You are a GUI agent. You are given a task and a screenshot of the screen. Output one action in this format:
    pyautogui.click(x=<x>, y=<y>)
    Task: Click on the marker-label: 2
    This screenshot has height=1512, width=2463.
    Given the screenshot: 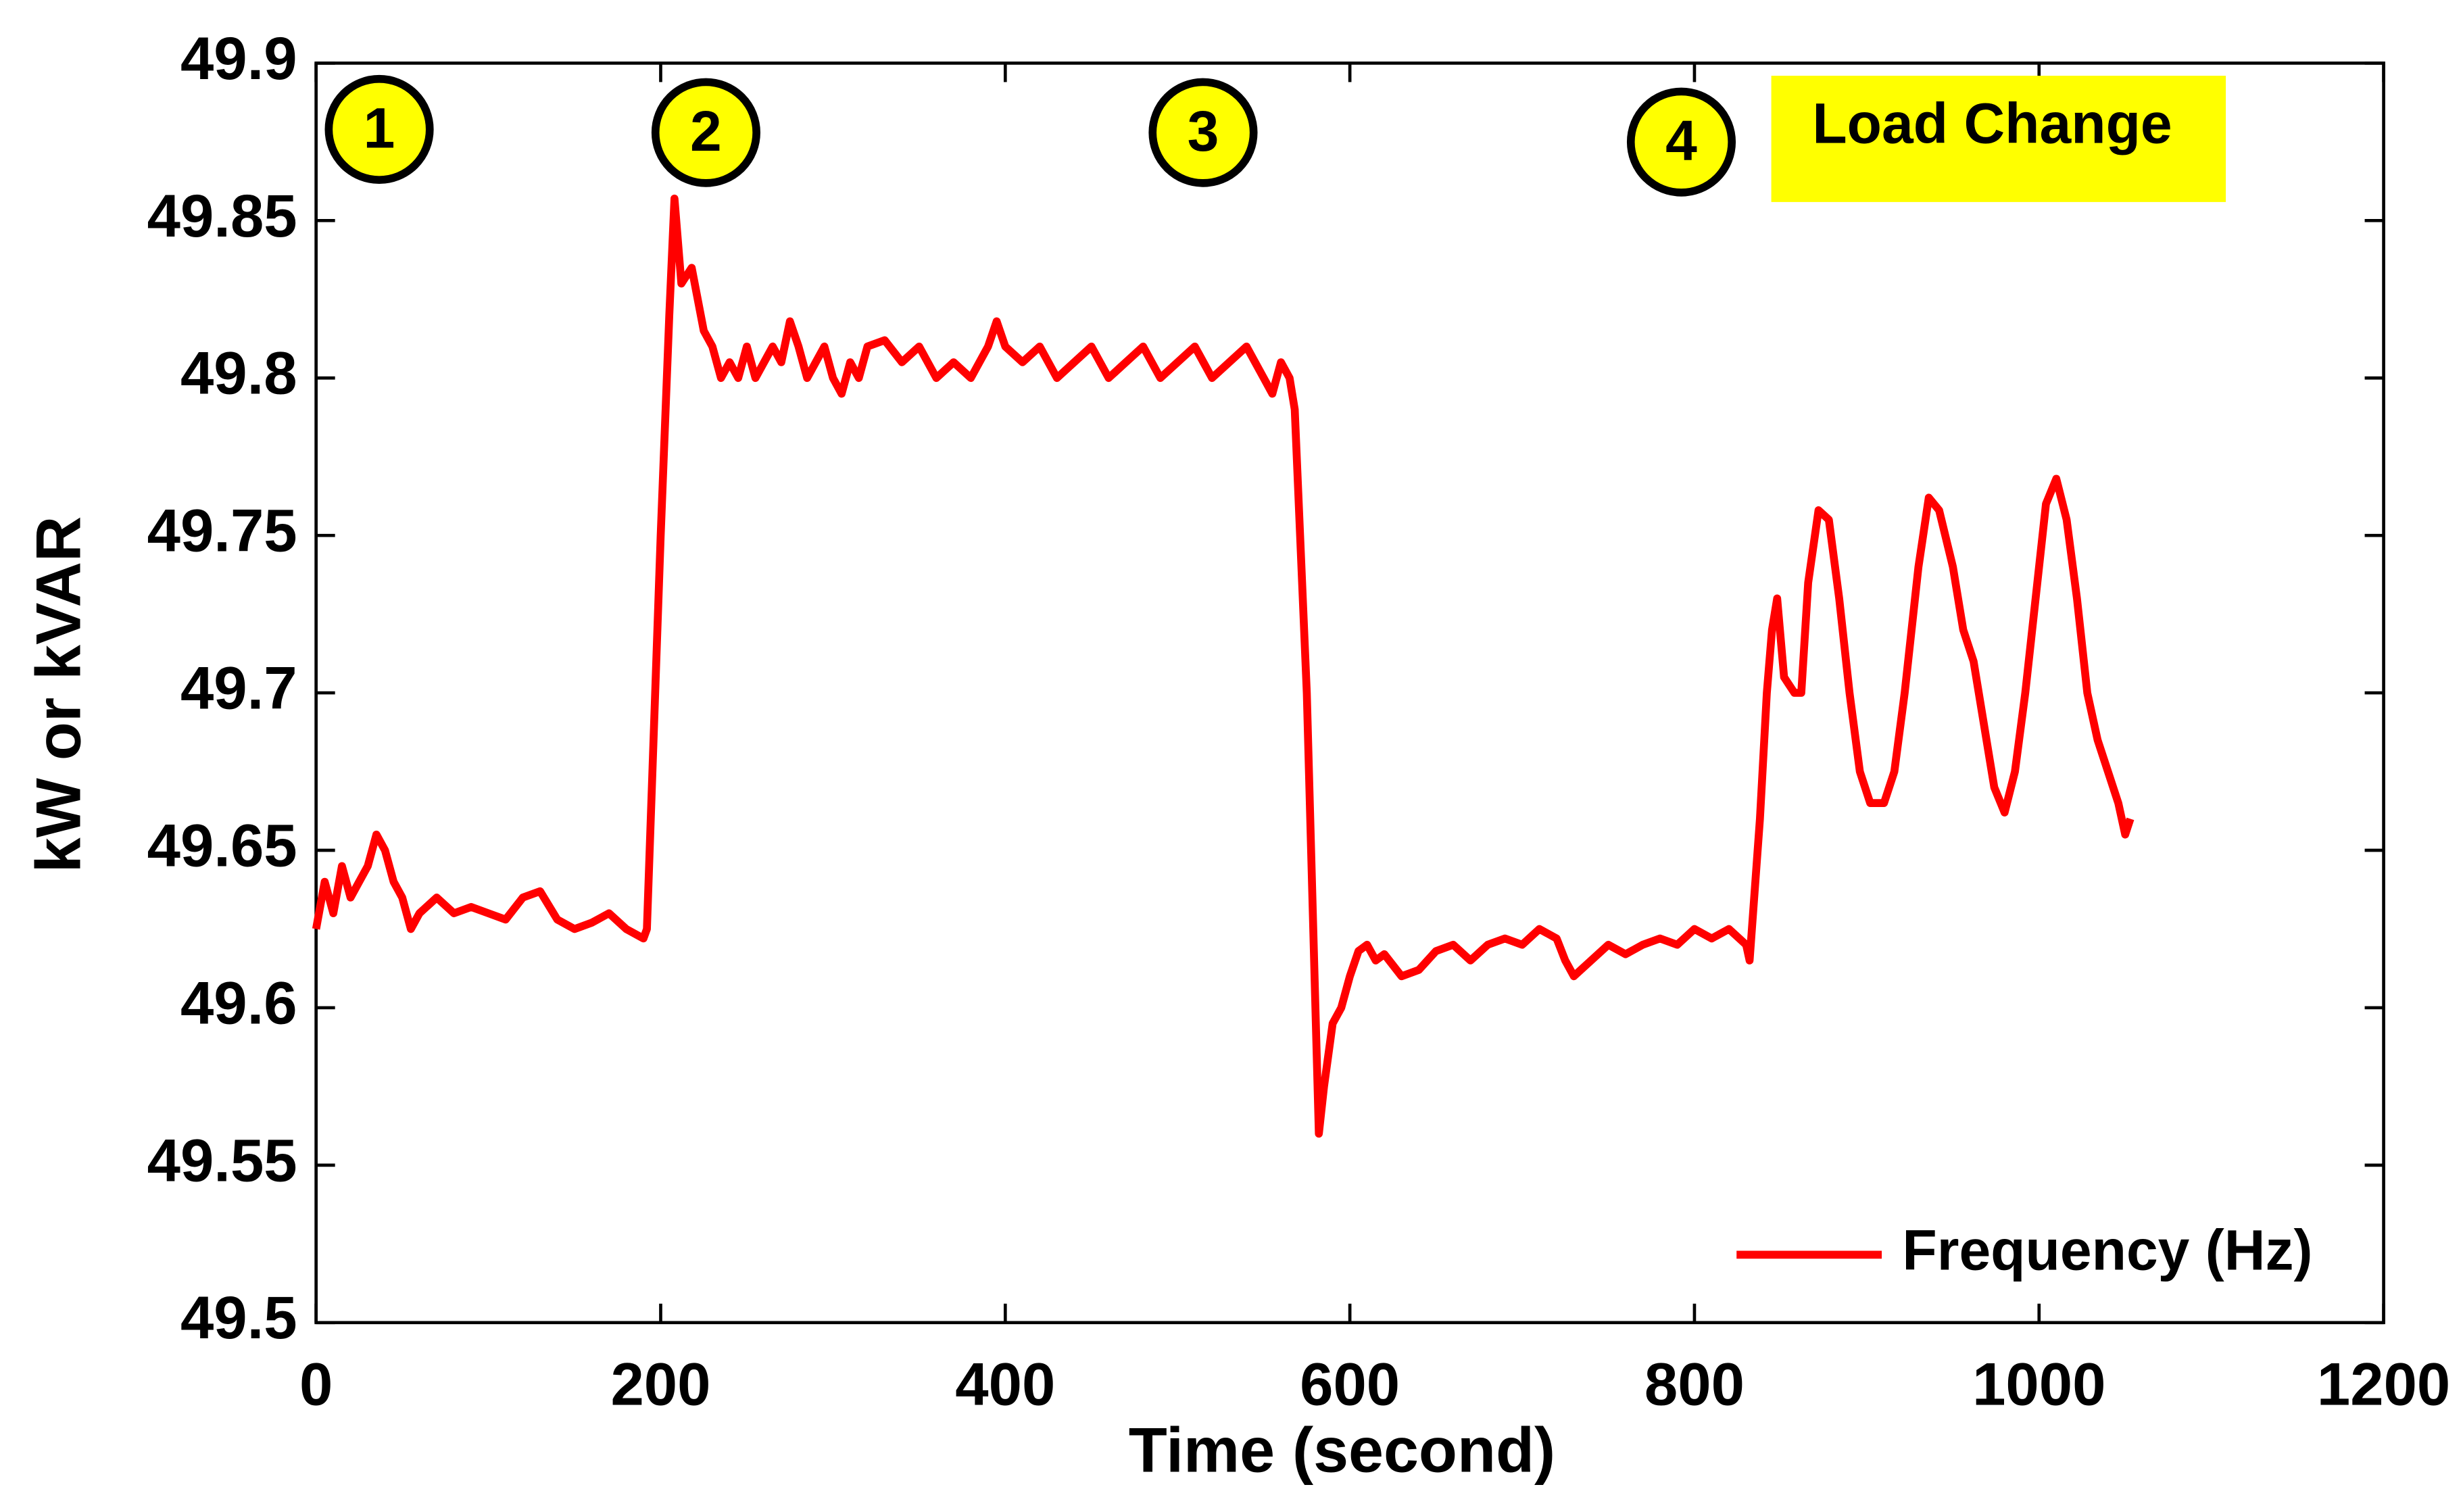 What is the action you would take?
    pyautogui.click(x=706, y=131)
    